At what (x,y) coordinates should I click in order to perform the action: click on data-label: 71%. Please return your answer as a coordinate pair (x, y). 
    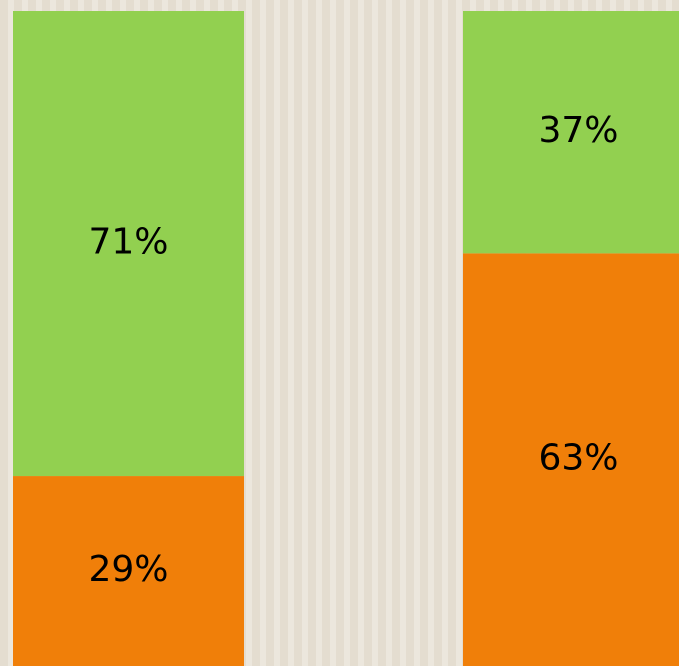
    Looking at the image, I should click on (128, 242).